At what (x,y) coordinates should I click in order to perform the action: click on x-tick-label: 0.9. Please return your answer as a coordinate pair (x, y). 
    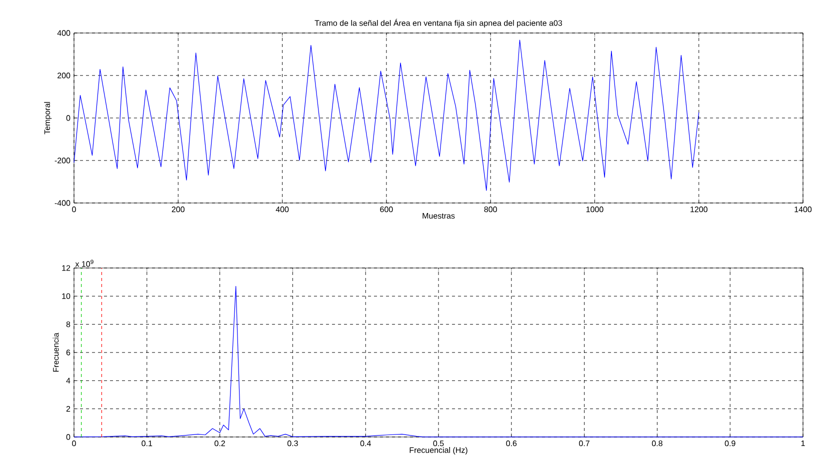
    Looking at the image, I should click on (730, 443).